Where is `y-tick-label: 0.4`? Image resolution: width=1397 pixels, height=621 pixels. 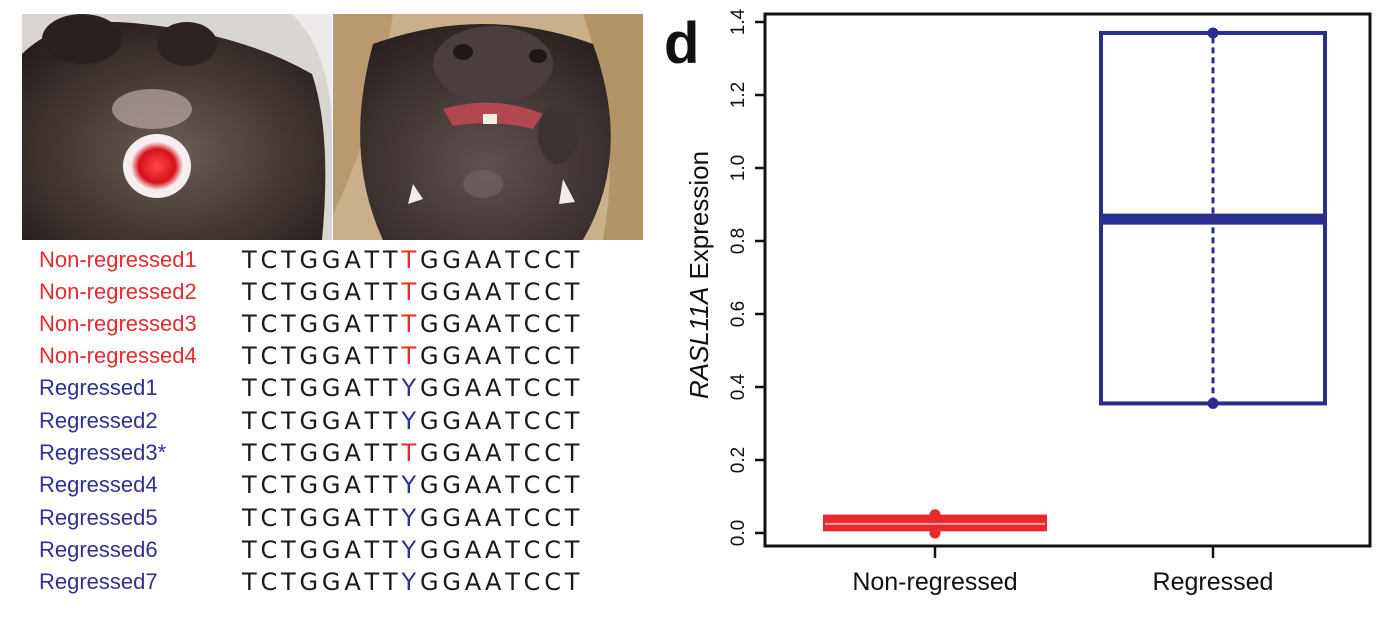
y-tick-label: 0.4 is located at coordinates (738, 386).